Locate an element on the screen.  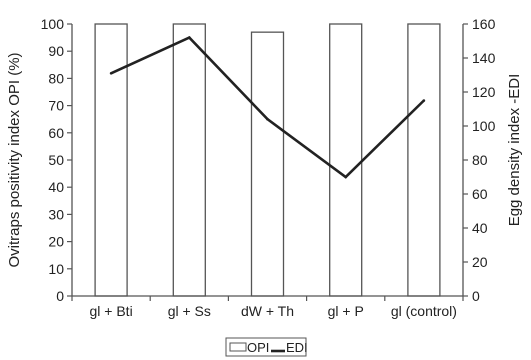
right-tick-label: 40 is located at coordinates (480, 228).